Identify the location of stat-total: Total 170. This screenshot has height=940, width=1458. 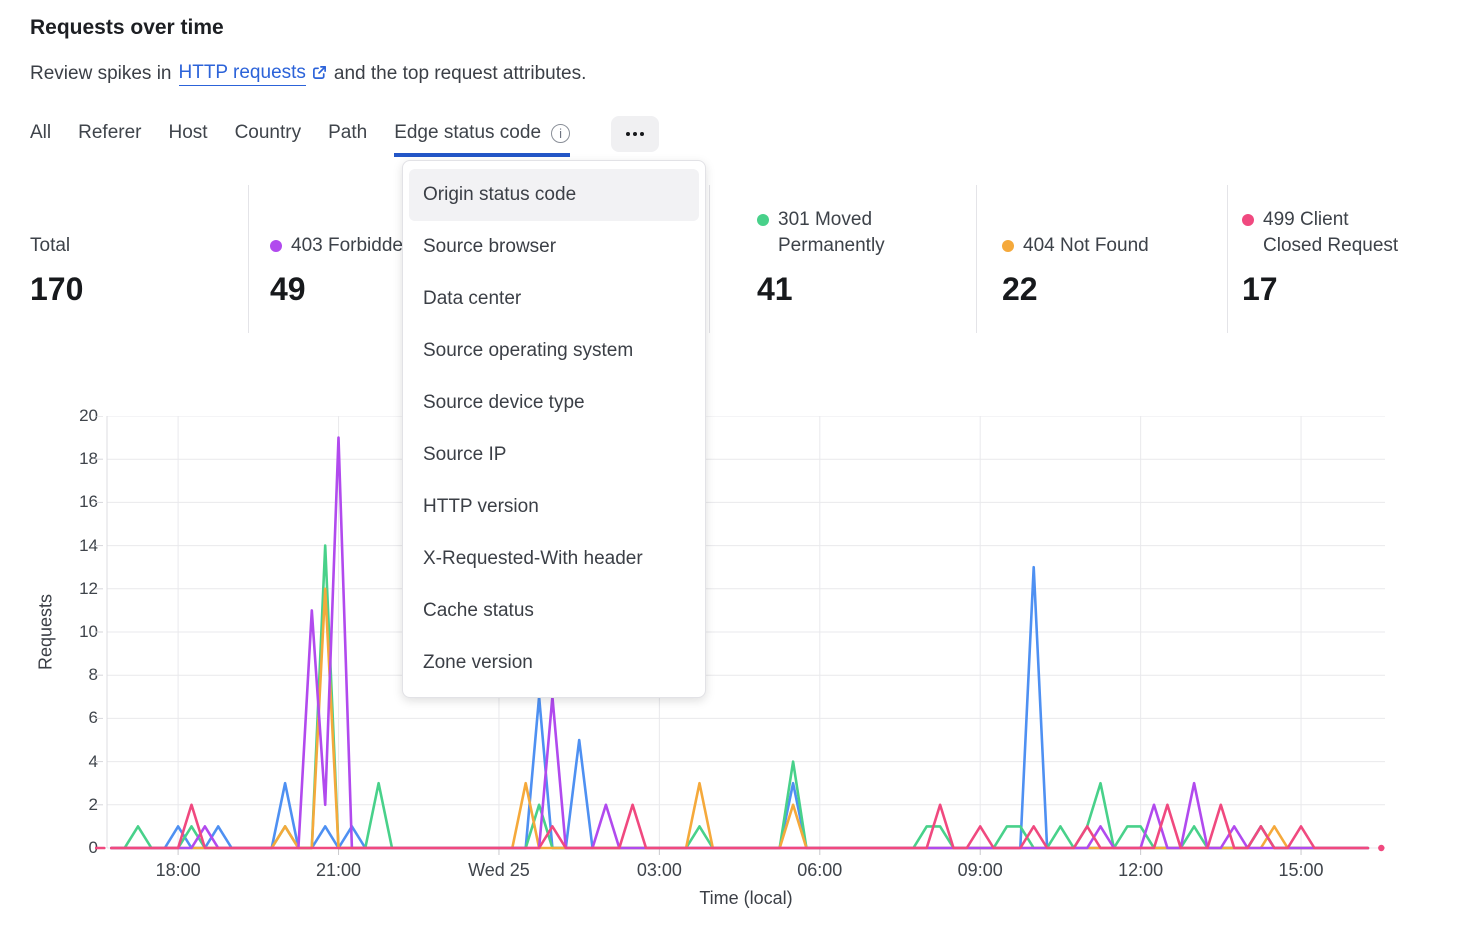
(56, 246).